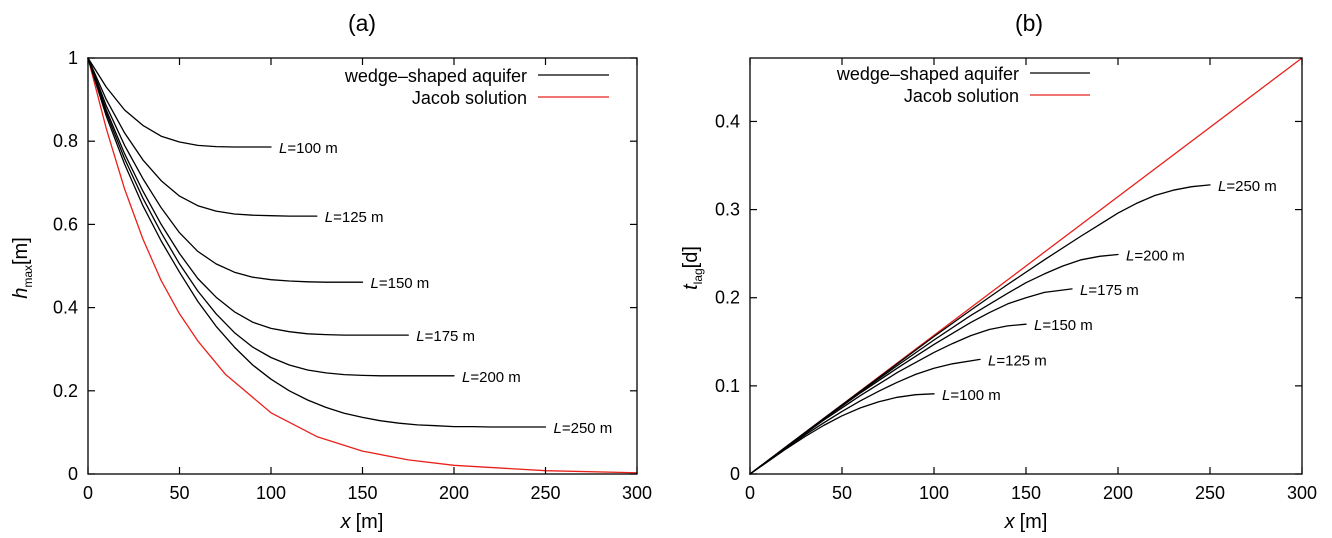  What do you see at coordinates (727, 386) in the screenshot?
I see `y-tick-label: 0.1` at bounding box center [727, 386].